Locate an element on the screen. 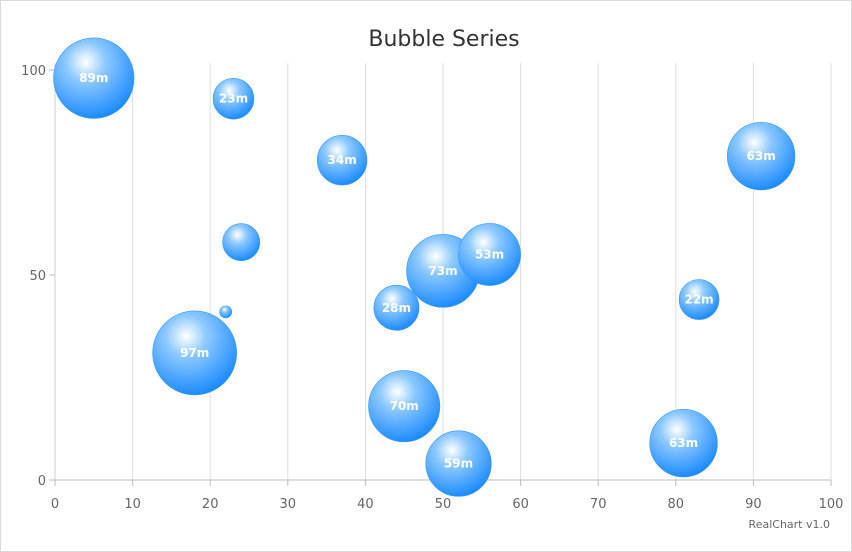 Image resolution: width=852 pixels, height=552 pixels. bubble-label: 34m is located at coordinates (342, 160).